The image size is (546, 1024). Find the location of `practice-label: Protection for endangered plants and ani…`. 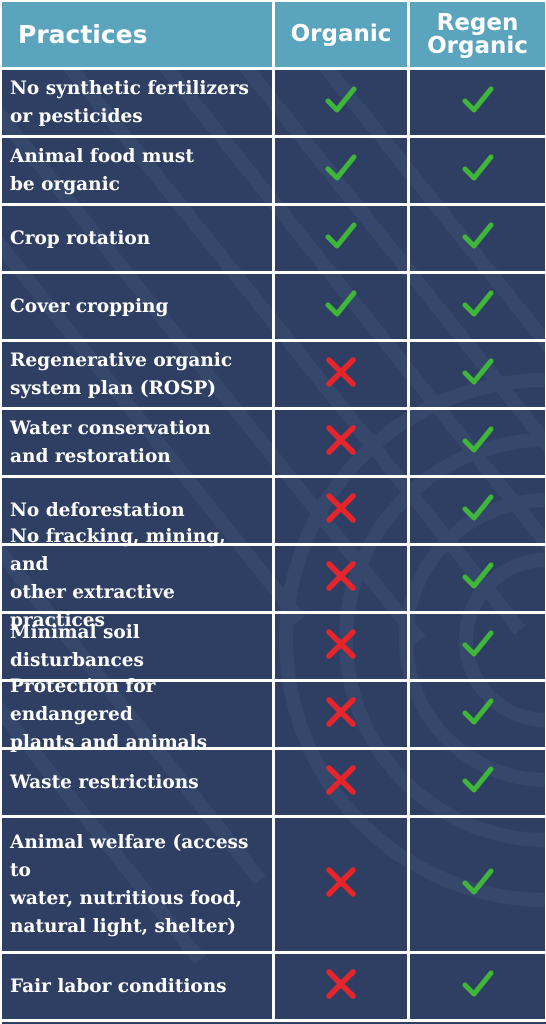

practice-label: Protection for endangered plants and ani… is located at coordinates (138, 714).